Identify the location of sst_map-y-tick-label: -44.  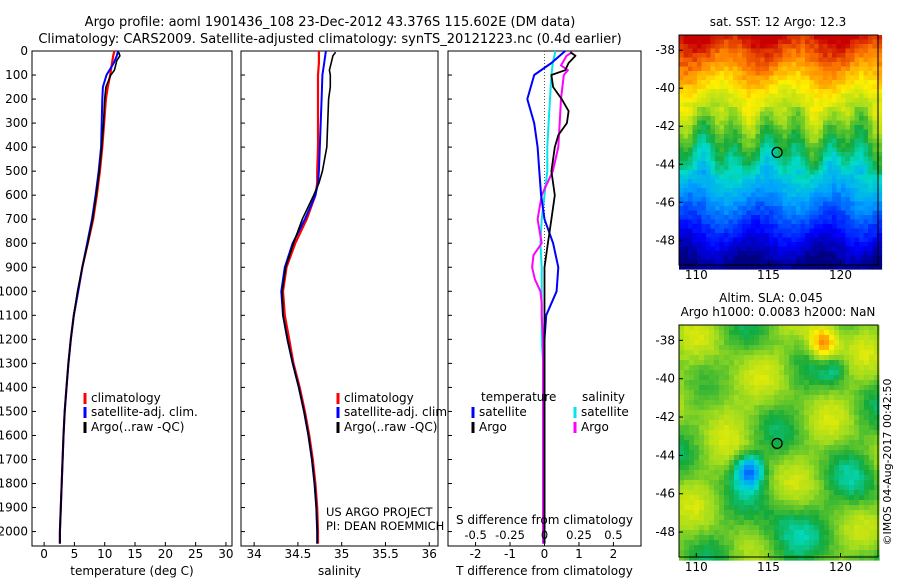
(665, 164).